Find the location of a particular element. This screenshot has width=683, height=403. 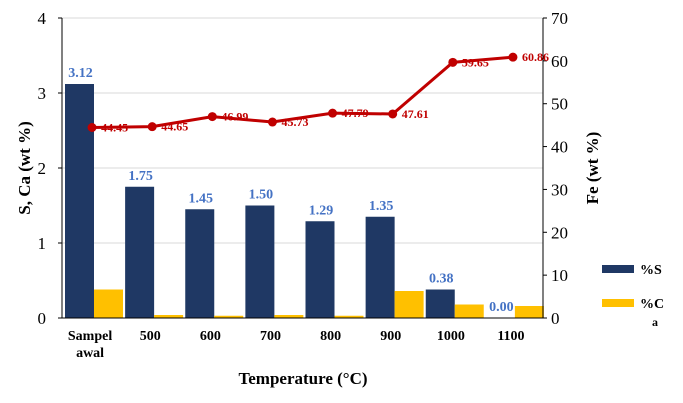

bar-label-s: 1.45 is located at coordinates (201, 198).